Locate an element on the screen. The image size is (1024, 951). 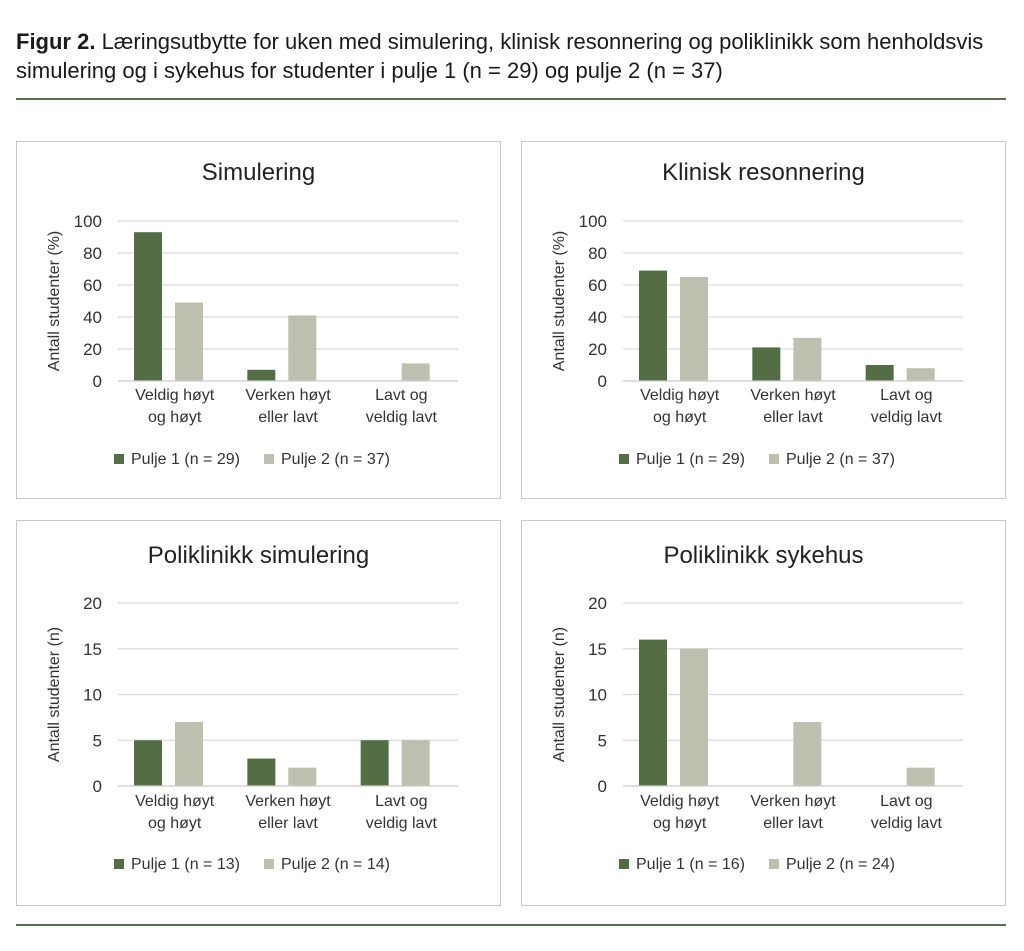
chart-title: Poliklinikk simulering is located at coordinates (258, 555).